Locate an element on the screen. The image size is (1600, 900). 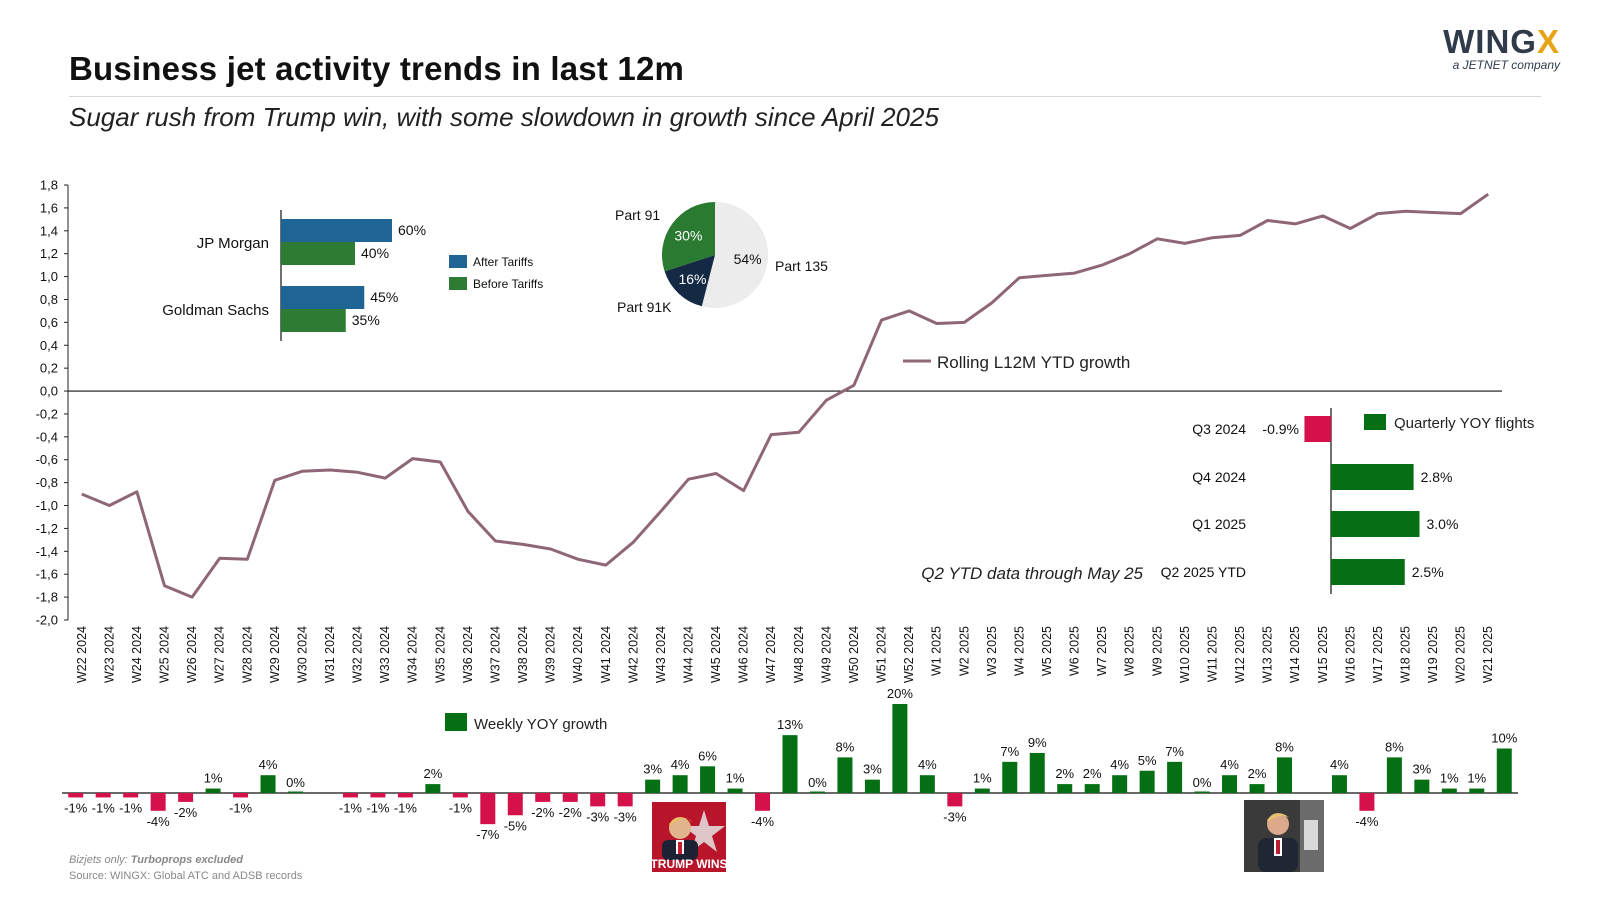
quarterly-bar-label: -0.9% is located at coordinates (1280, 429).